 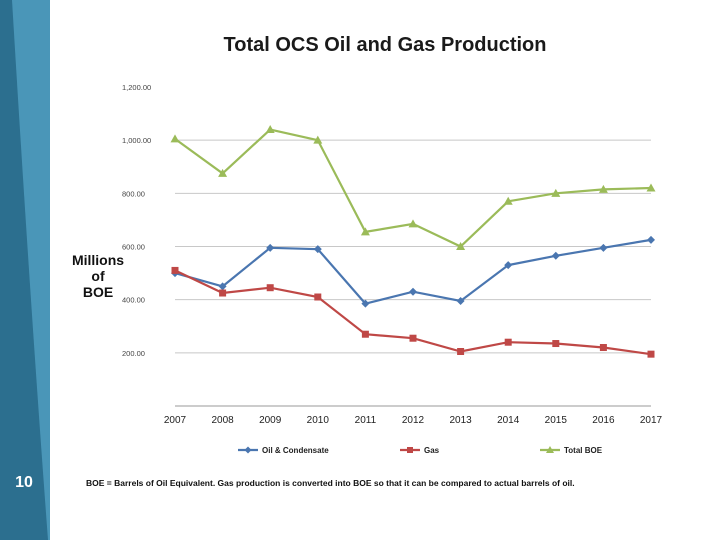 What do you see at coordinates (175, 420) in the screenshot?
I see `x-tick-label: 2007` at bounding box center [175, 420].